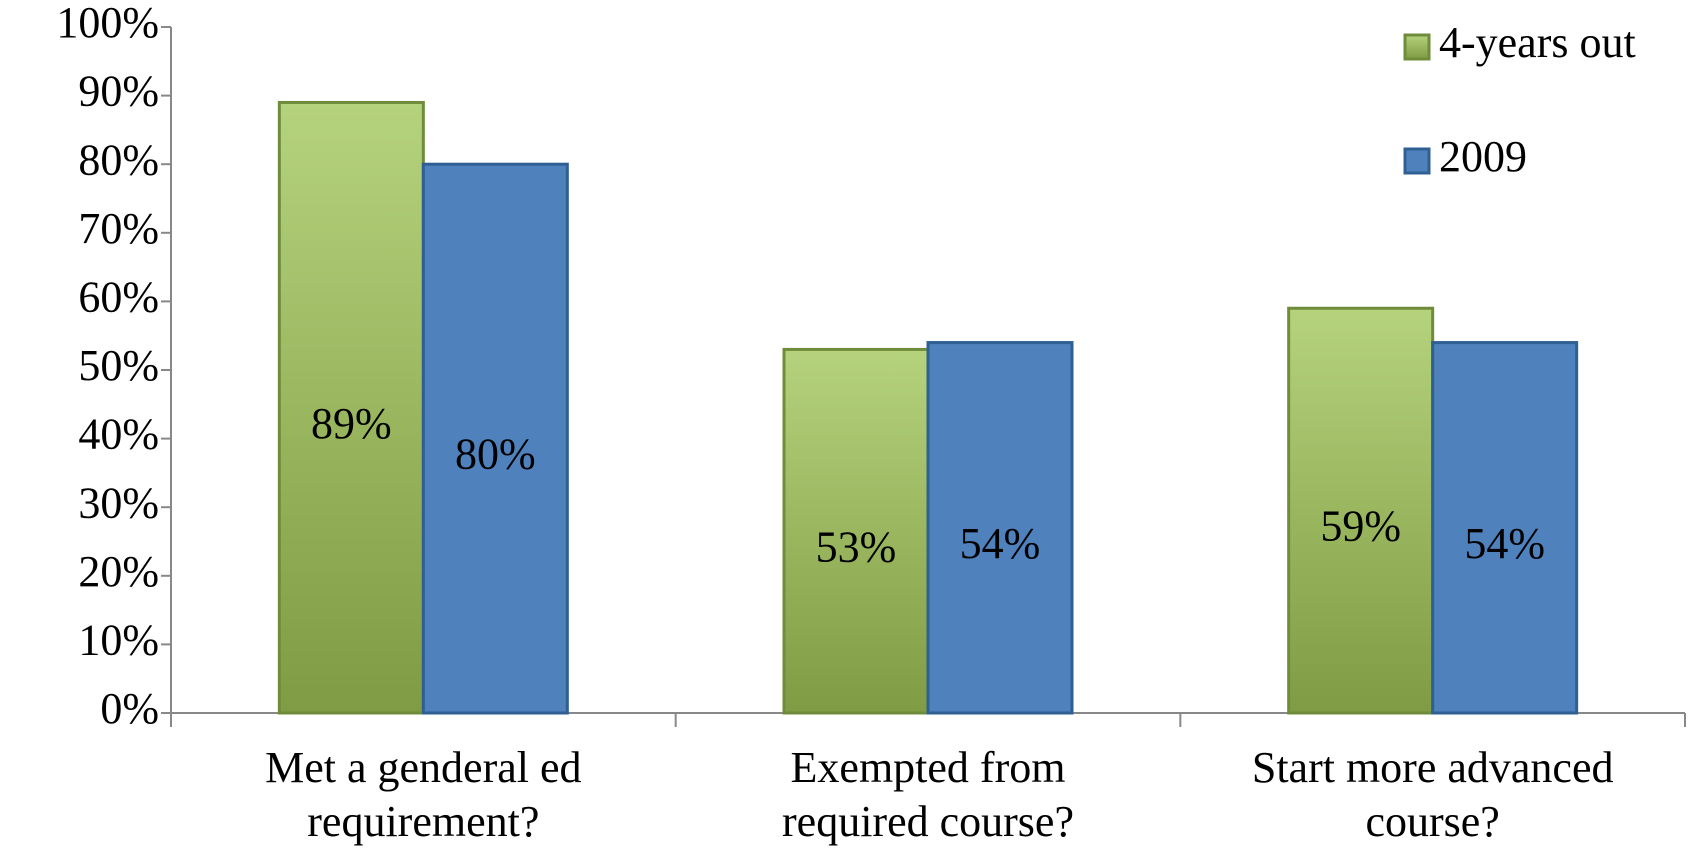 This screenshot has width=1694, height=852. What do you see at coordinates (118, 571) in the screenshot?
I see `y-tick-label: 20%` at bounding box center [118, 571].